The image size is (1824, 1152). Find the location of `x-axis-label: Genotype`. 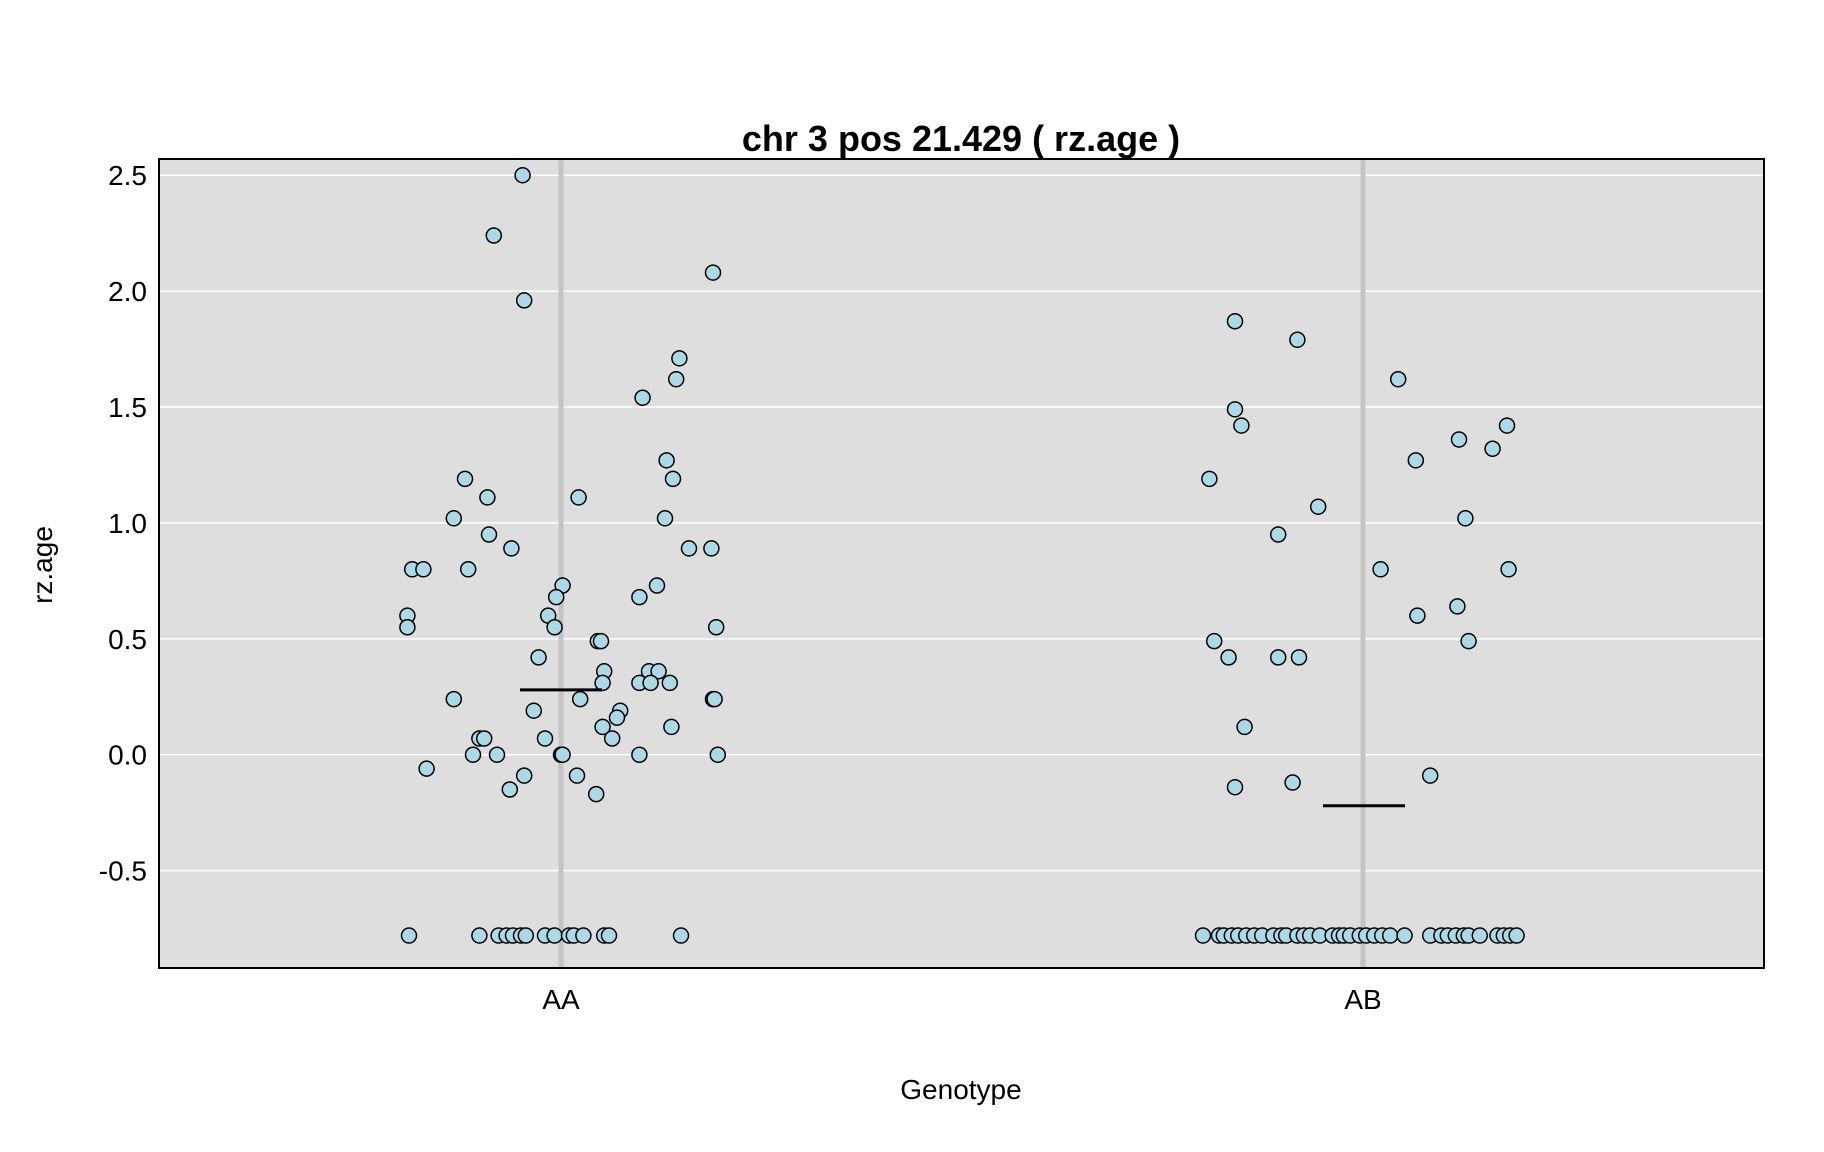

x-axis-label: Genotype is located at coordinates (960, 1089).